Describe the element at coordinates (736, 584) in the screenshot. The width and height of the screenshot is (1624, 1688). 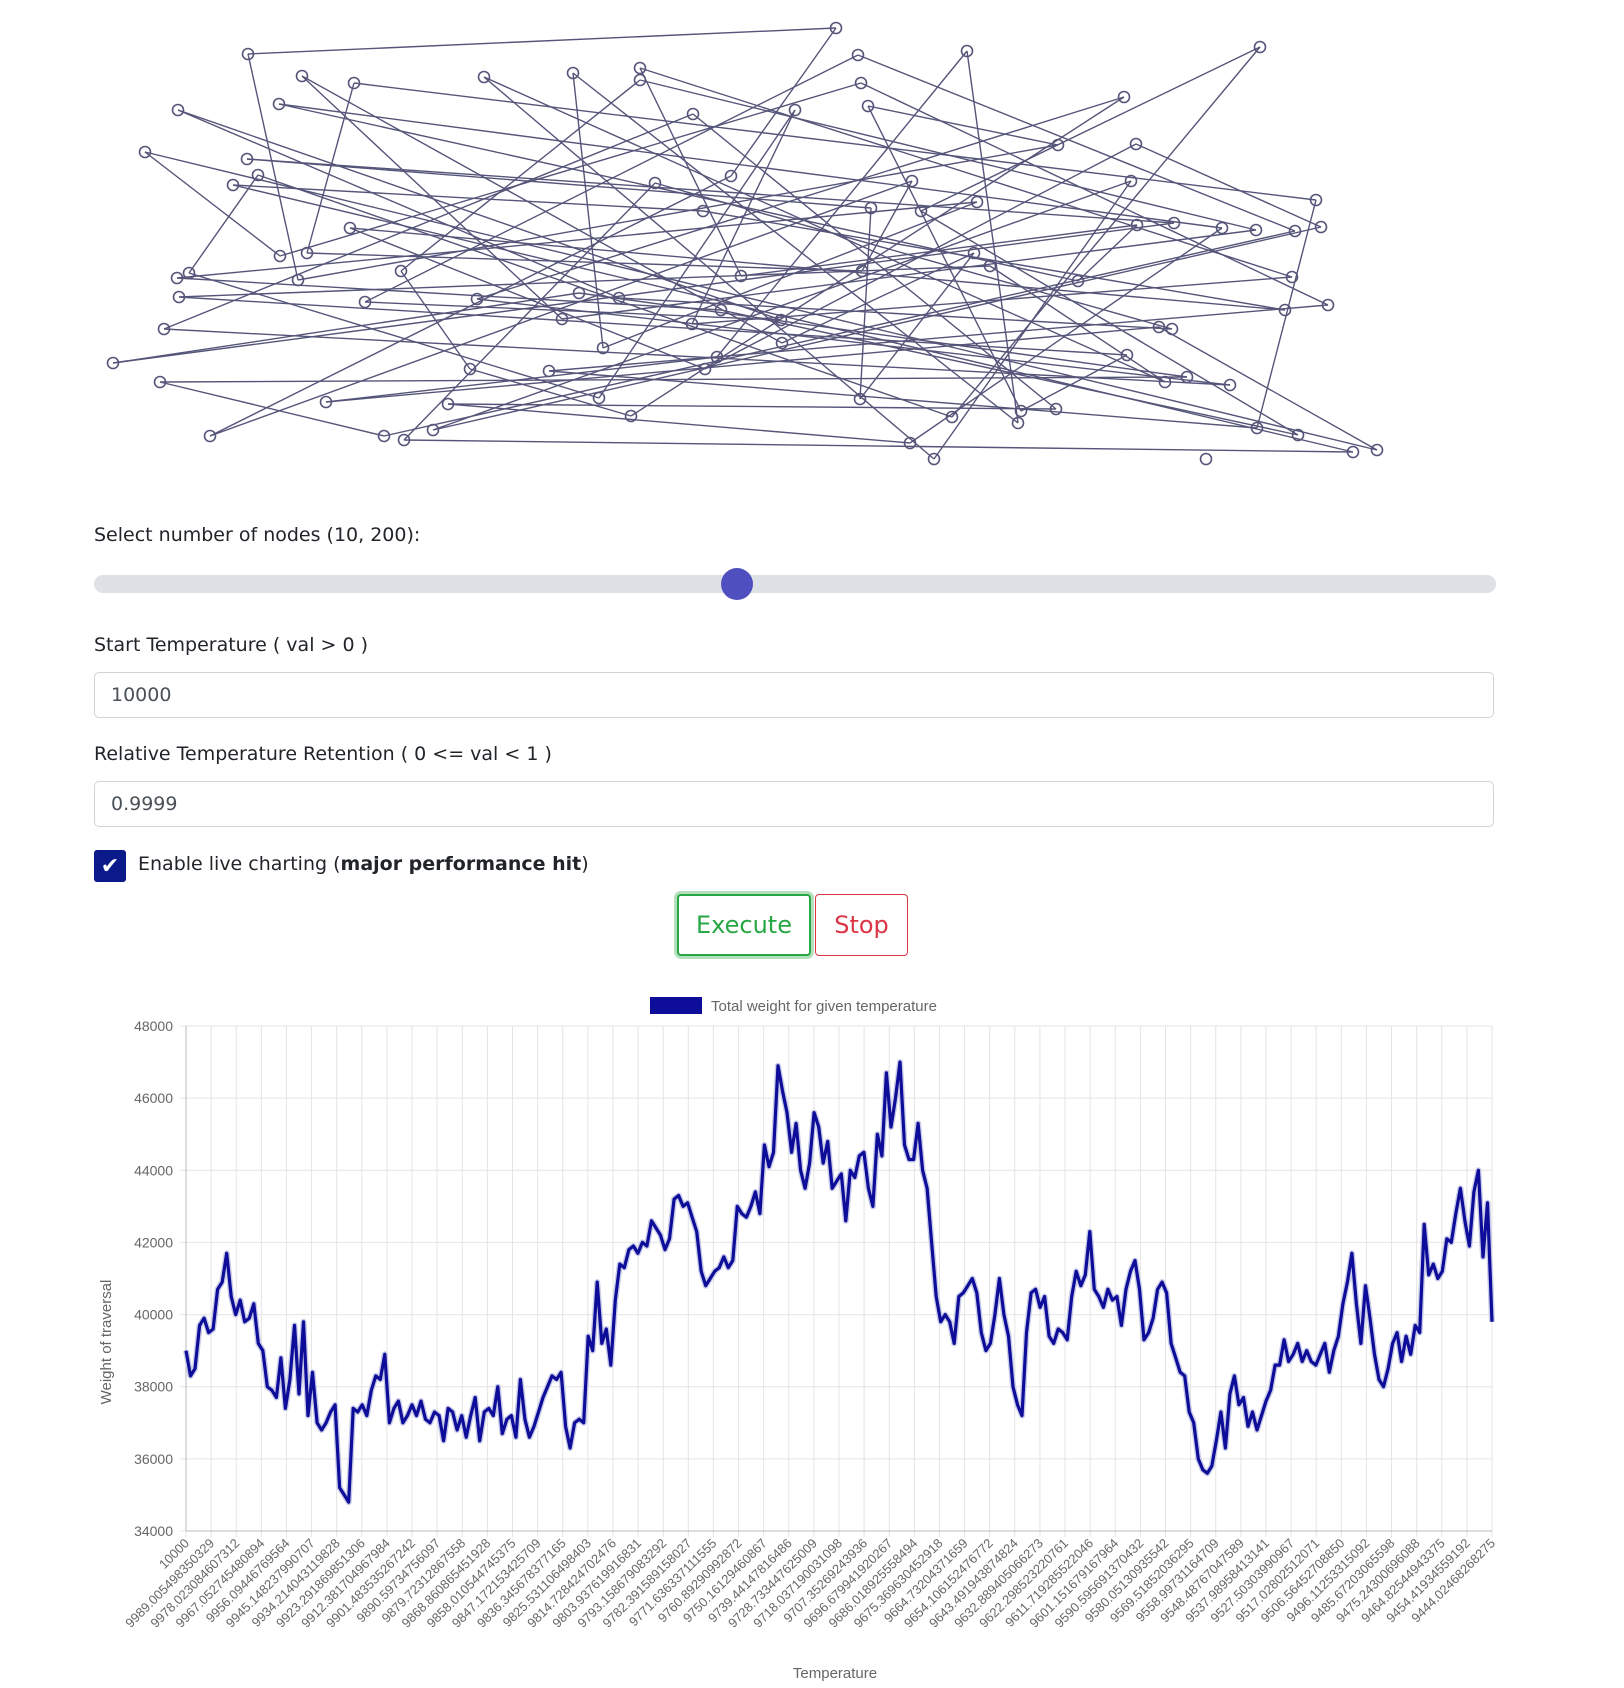
I see `nodes-slider-thumb` at that location.